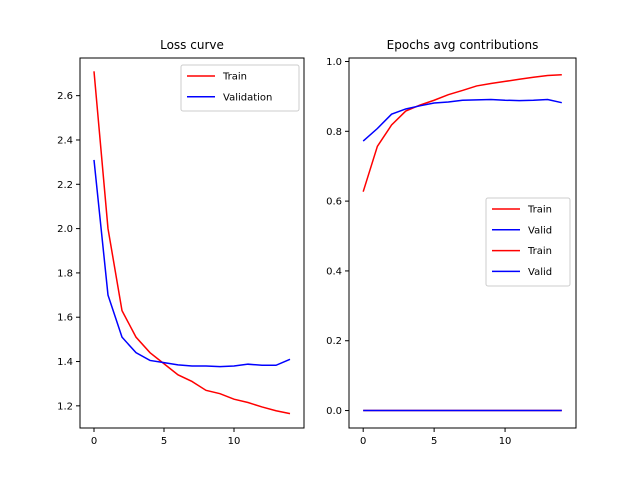  Describe the element at coordinates (65, 185) in the screenshot. I see `loss-curve-ytick-label-5: 2.2` at that location.